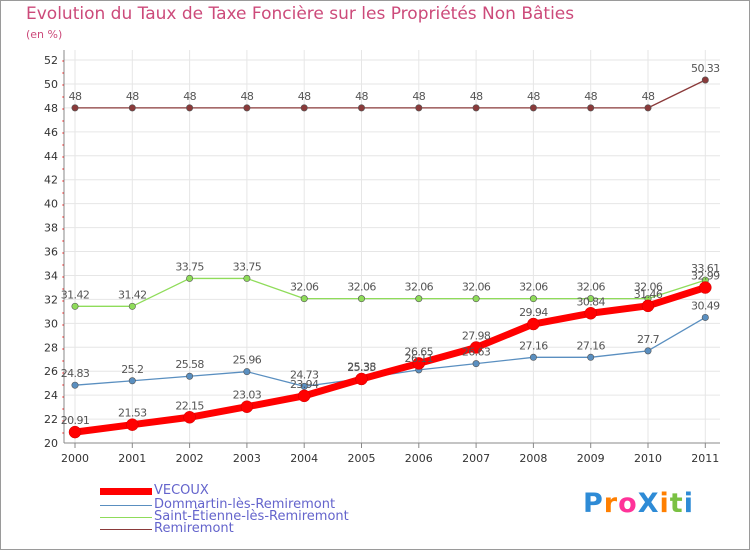  I want to click on proxiti-logo: ProXiti, so click(638, 503).